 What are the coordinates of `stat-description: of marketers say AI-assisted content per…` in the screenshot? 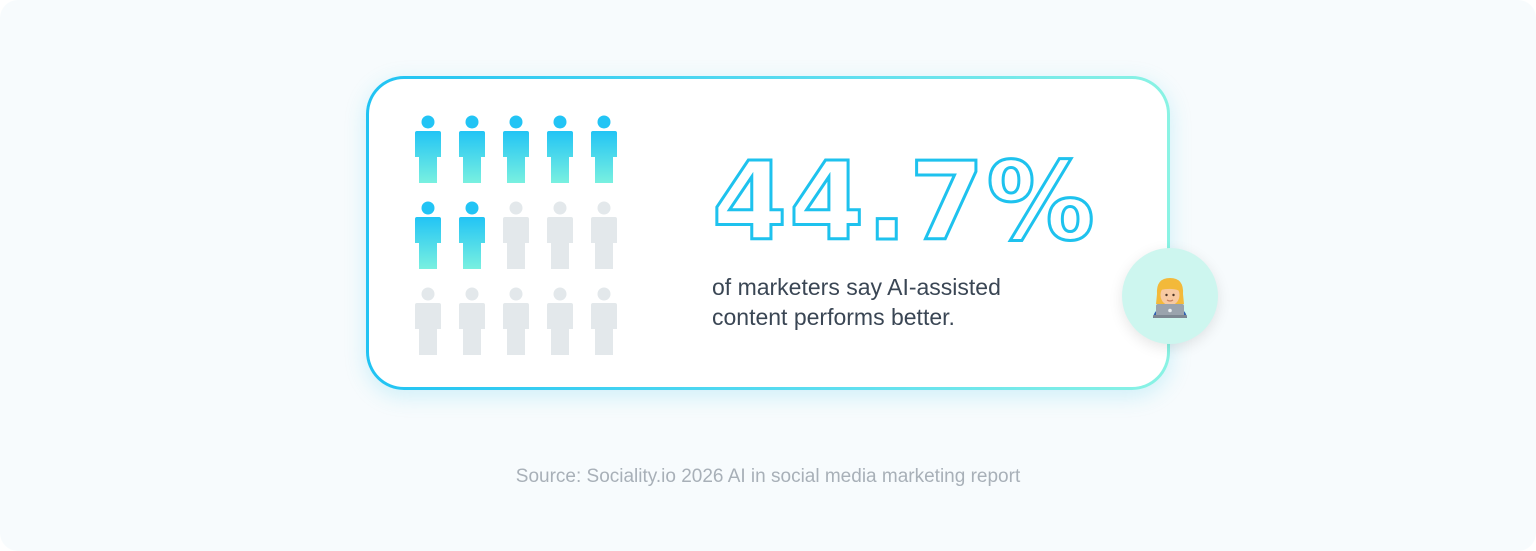 It's located at (902, 302).